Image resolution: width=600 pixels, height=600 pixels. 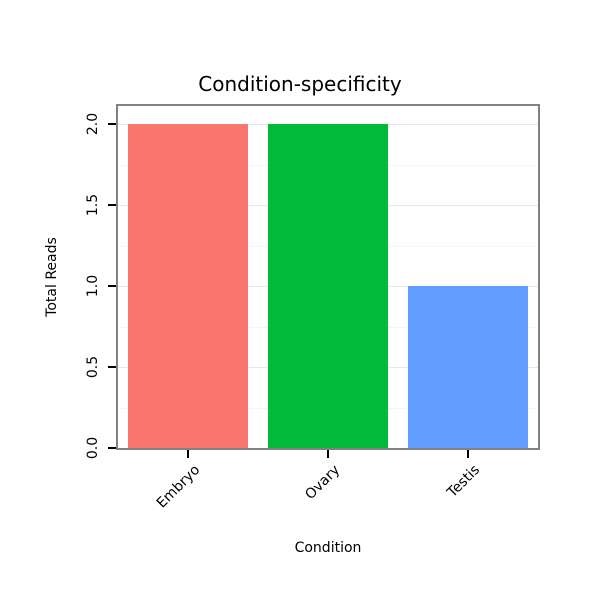 I want to click on chart-title: Condition-specificity, so click(x=300, y=84).